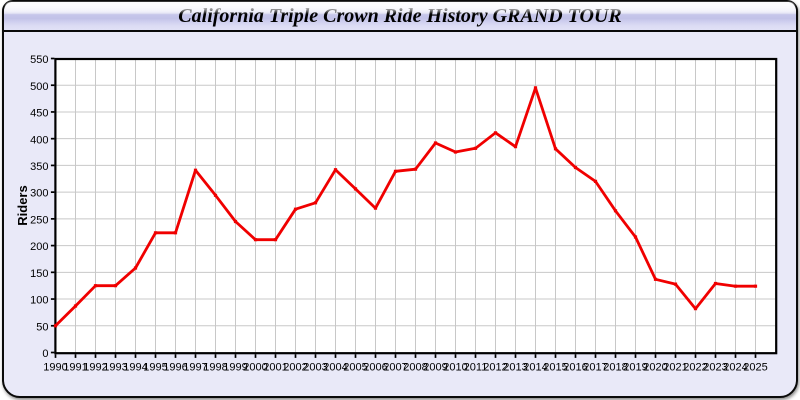  I want to click on svg-text: 1996, so click(175, 368).